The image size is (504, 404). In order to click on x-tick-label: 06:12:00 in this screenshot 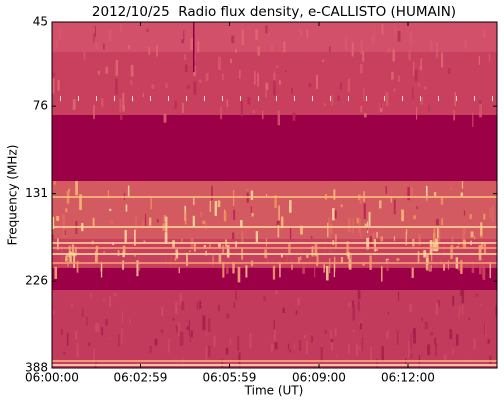, I will do `click(408, 378)`.